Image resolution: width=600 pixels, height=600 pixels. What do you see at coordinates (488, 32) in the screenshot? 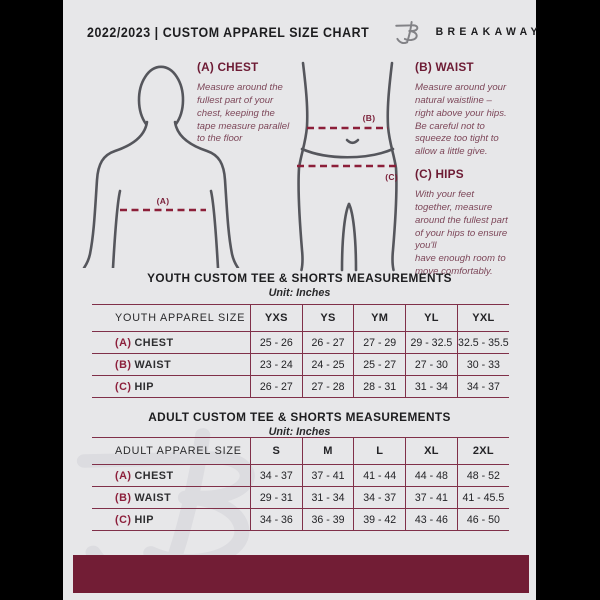
I see `brand-name: BREAKAWAY` at bounding box center [488, 32].